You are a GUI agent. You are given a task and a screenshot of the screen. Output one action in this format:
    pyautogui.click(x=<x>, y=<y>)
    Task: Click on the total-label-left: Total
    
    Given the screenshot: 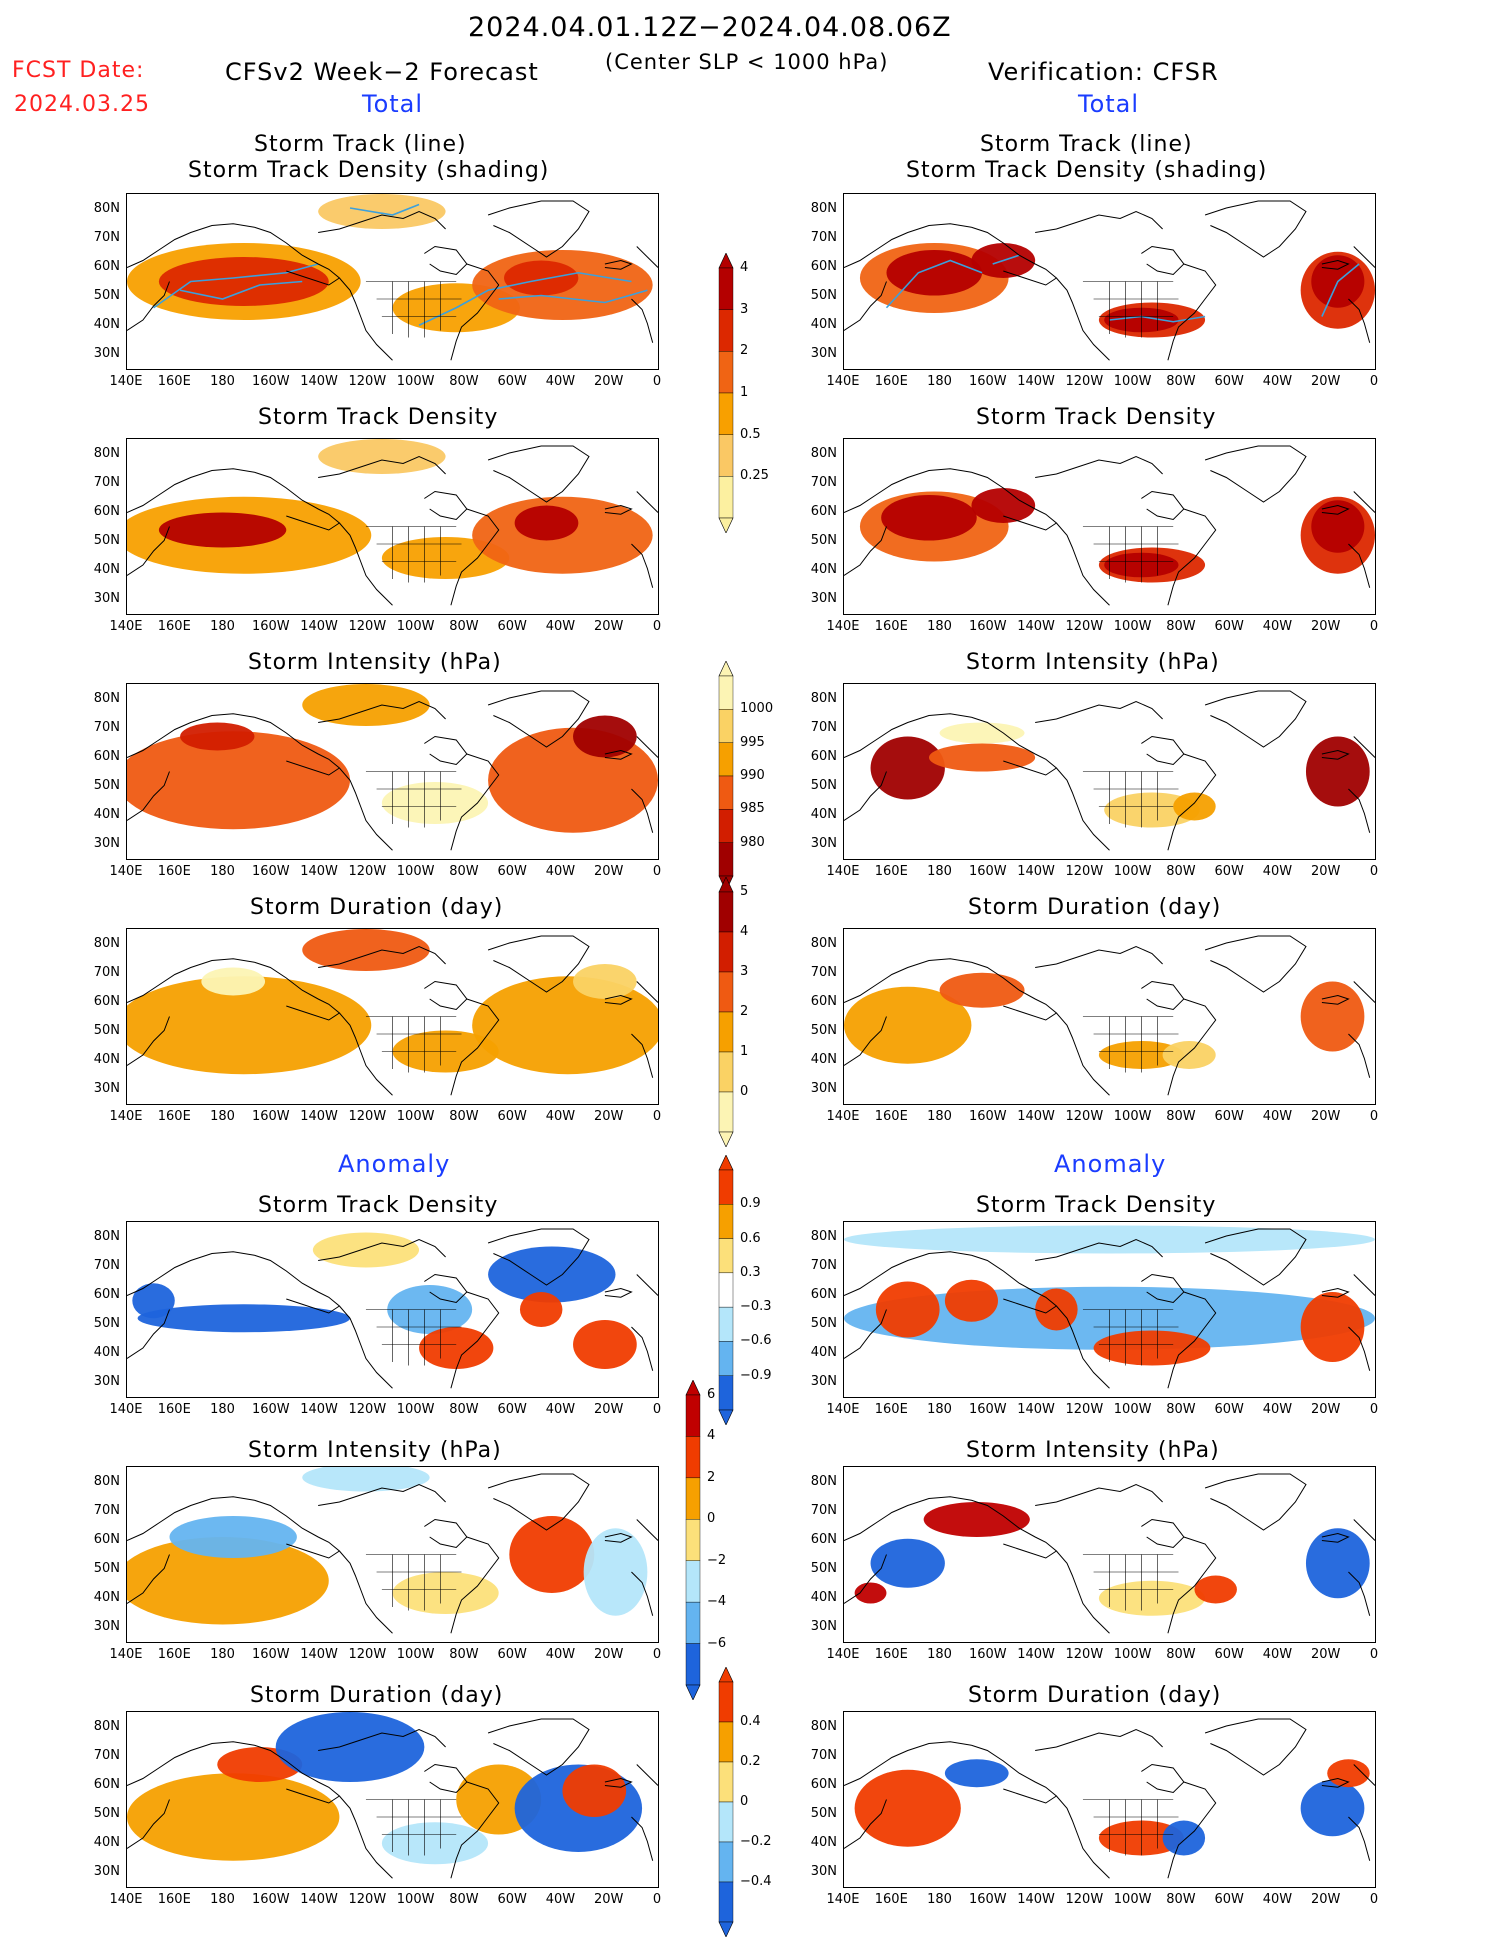 What is the action you would take?
    pyautogui.click(x=393, y=104)
    